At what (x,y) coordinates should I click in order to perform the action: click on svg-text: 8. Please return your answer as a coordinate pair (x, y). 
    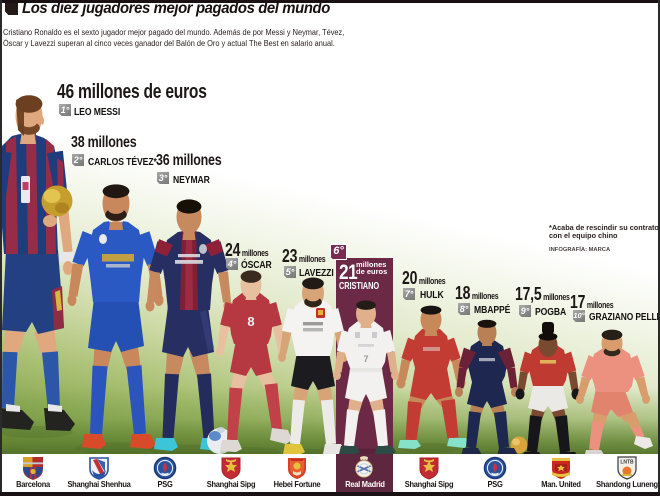
    Looking at the image, I should click on (250, 321).